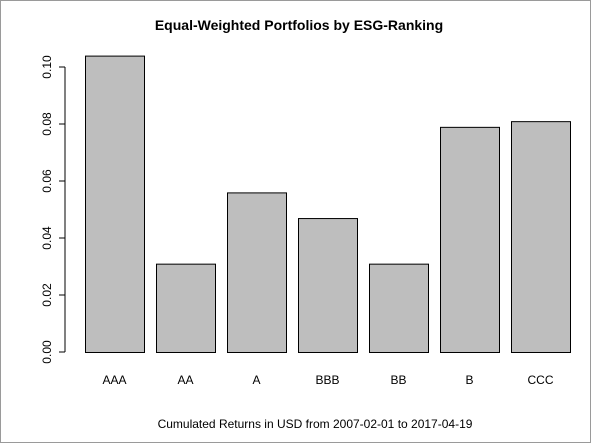  Describe the element at coordinates (541, 380) in the screenshot. I see `x-tick-label: CCC` at that location.